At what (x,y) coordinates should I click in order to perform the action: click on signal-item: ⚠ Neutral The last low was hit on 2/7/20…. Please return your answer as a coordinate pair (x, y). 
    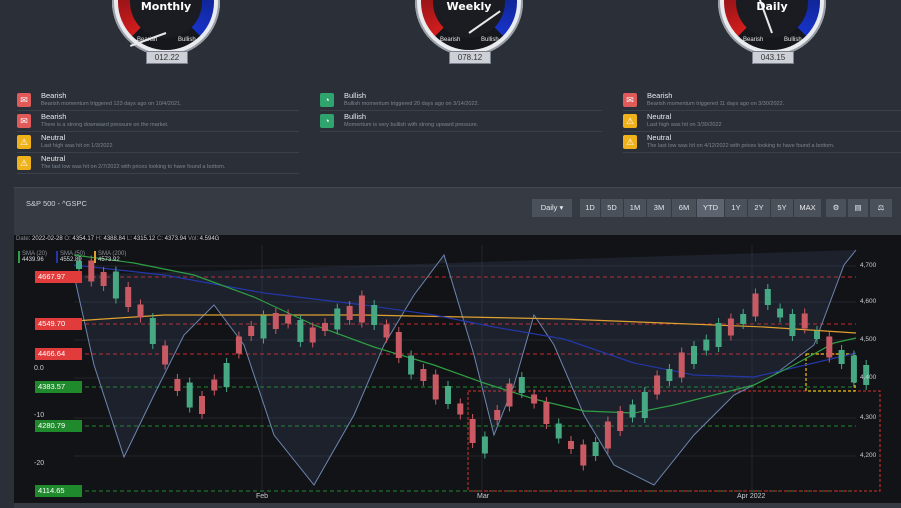
    Looking at the image, I should click on (158, 163).